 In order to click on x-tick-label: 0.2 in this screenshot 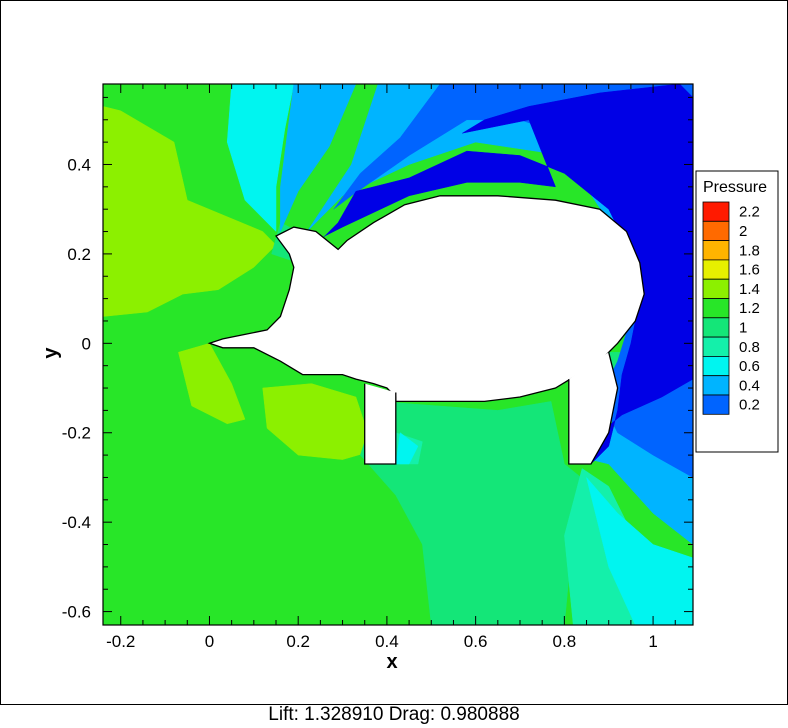, I will do `click(298, 641)`.